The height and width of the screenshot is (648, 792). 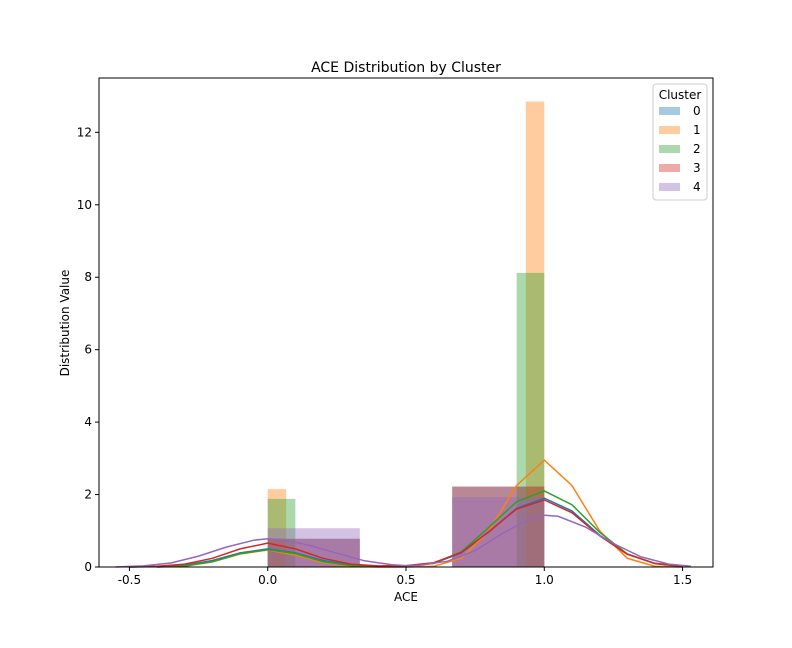 What do you see at coordinates (405, 580) in the screenshot?
I see `x-tick-label: 0.5` at bounding box center [405, 580].